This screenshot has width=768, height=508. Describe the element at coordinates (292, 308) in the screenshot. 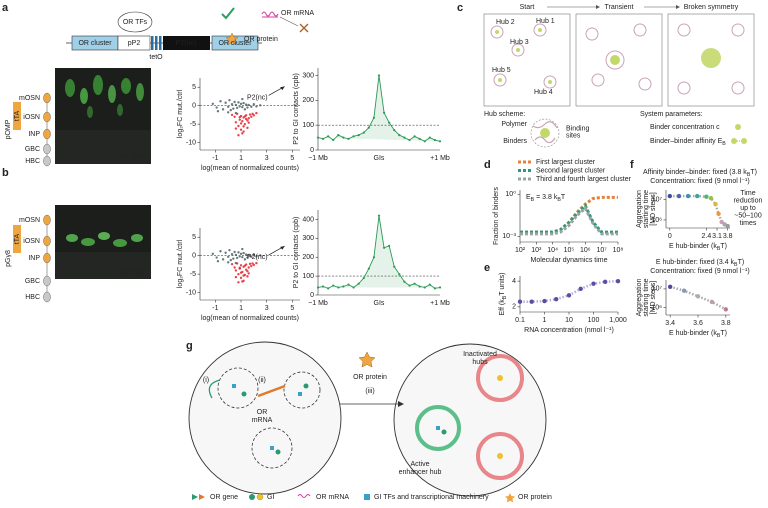

I see `x-tick-label: 5` at that location.